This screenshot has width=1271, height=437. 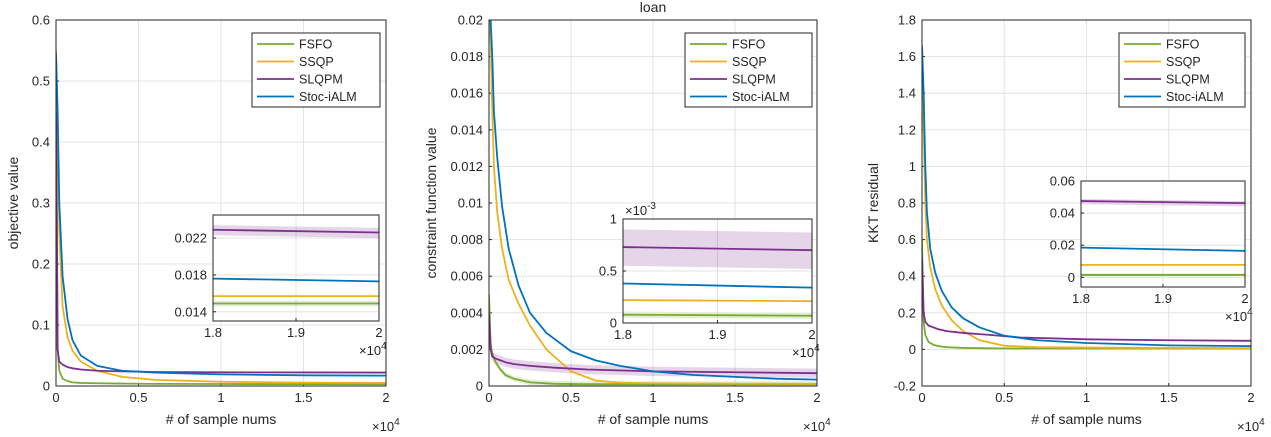 What do you see at coordinates (613, 219) in the screenshot?
I see `inset-y-tick-label: 1` at bounding box center [613, 219].